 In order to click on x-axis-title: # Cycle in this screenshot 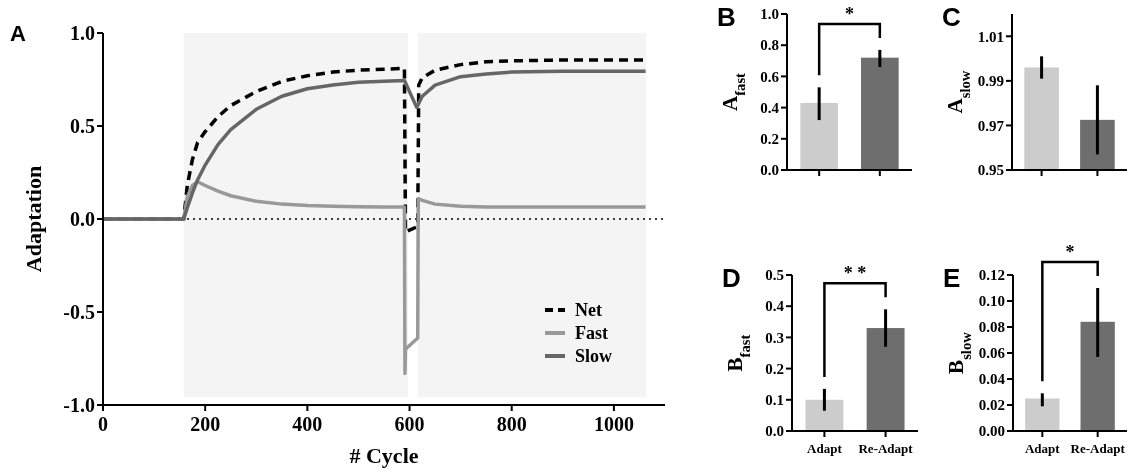, I will do `click(384, 455)`.